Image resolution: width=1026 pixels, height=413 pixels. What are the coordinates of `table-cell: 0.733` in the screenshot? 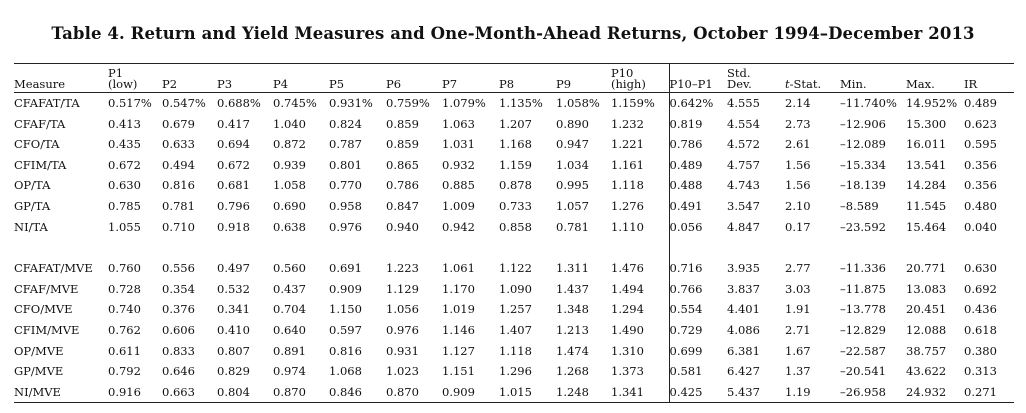 It's located at (515, 205).